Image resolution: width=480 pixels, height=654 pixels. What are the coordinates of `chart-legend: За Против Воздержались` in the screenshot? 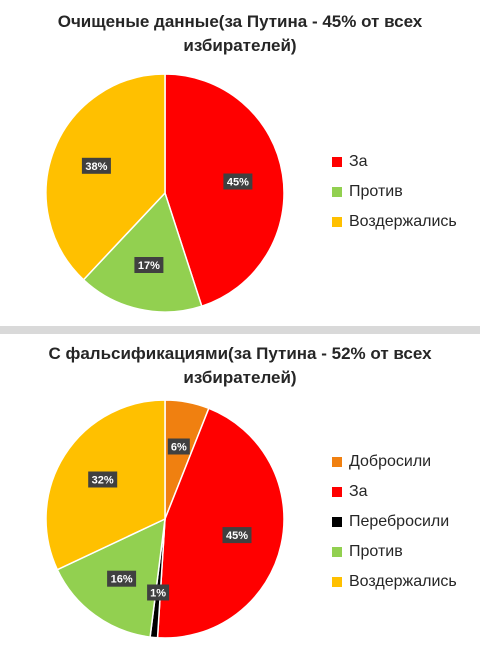 It's located at (394, 192).